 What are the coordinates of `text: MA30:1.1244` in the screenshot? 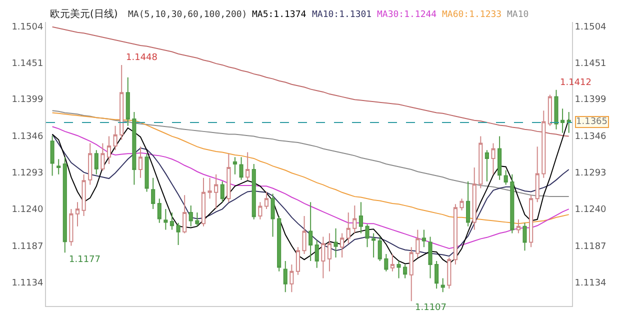 It's located at (407, 15).